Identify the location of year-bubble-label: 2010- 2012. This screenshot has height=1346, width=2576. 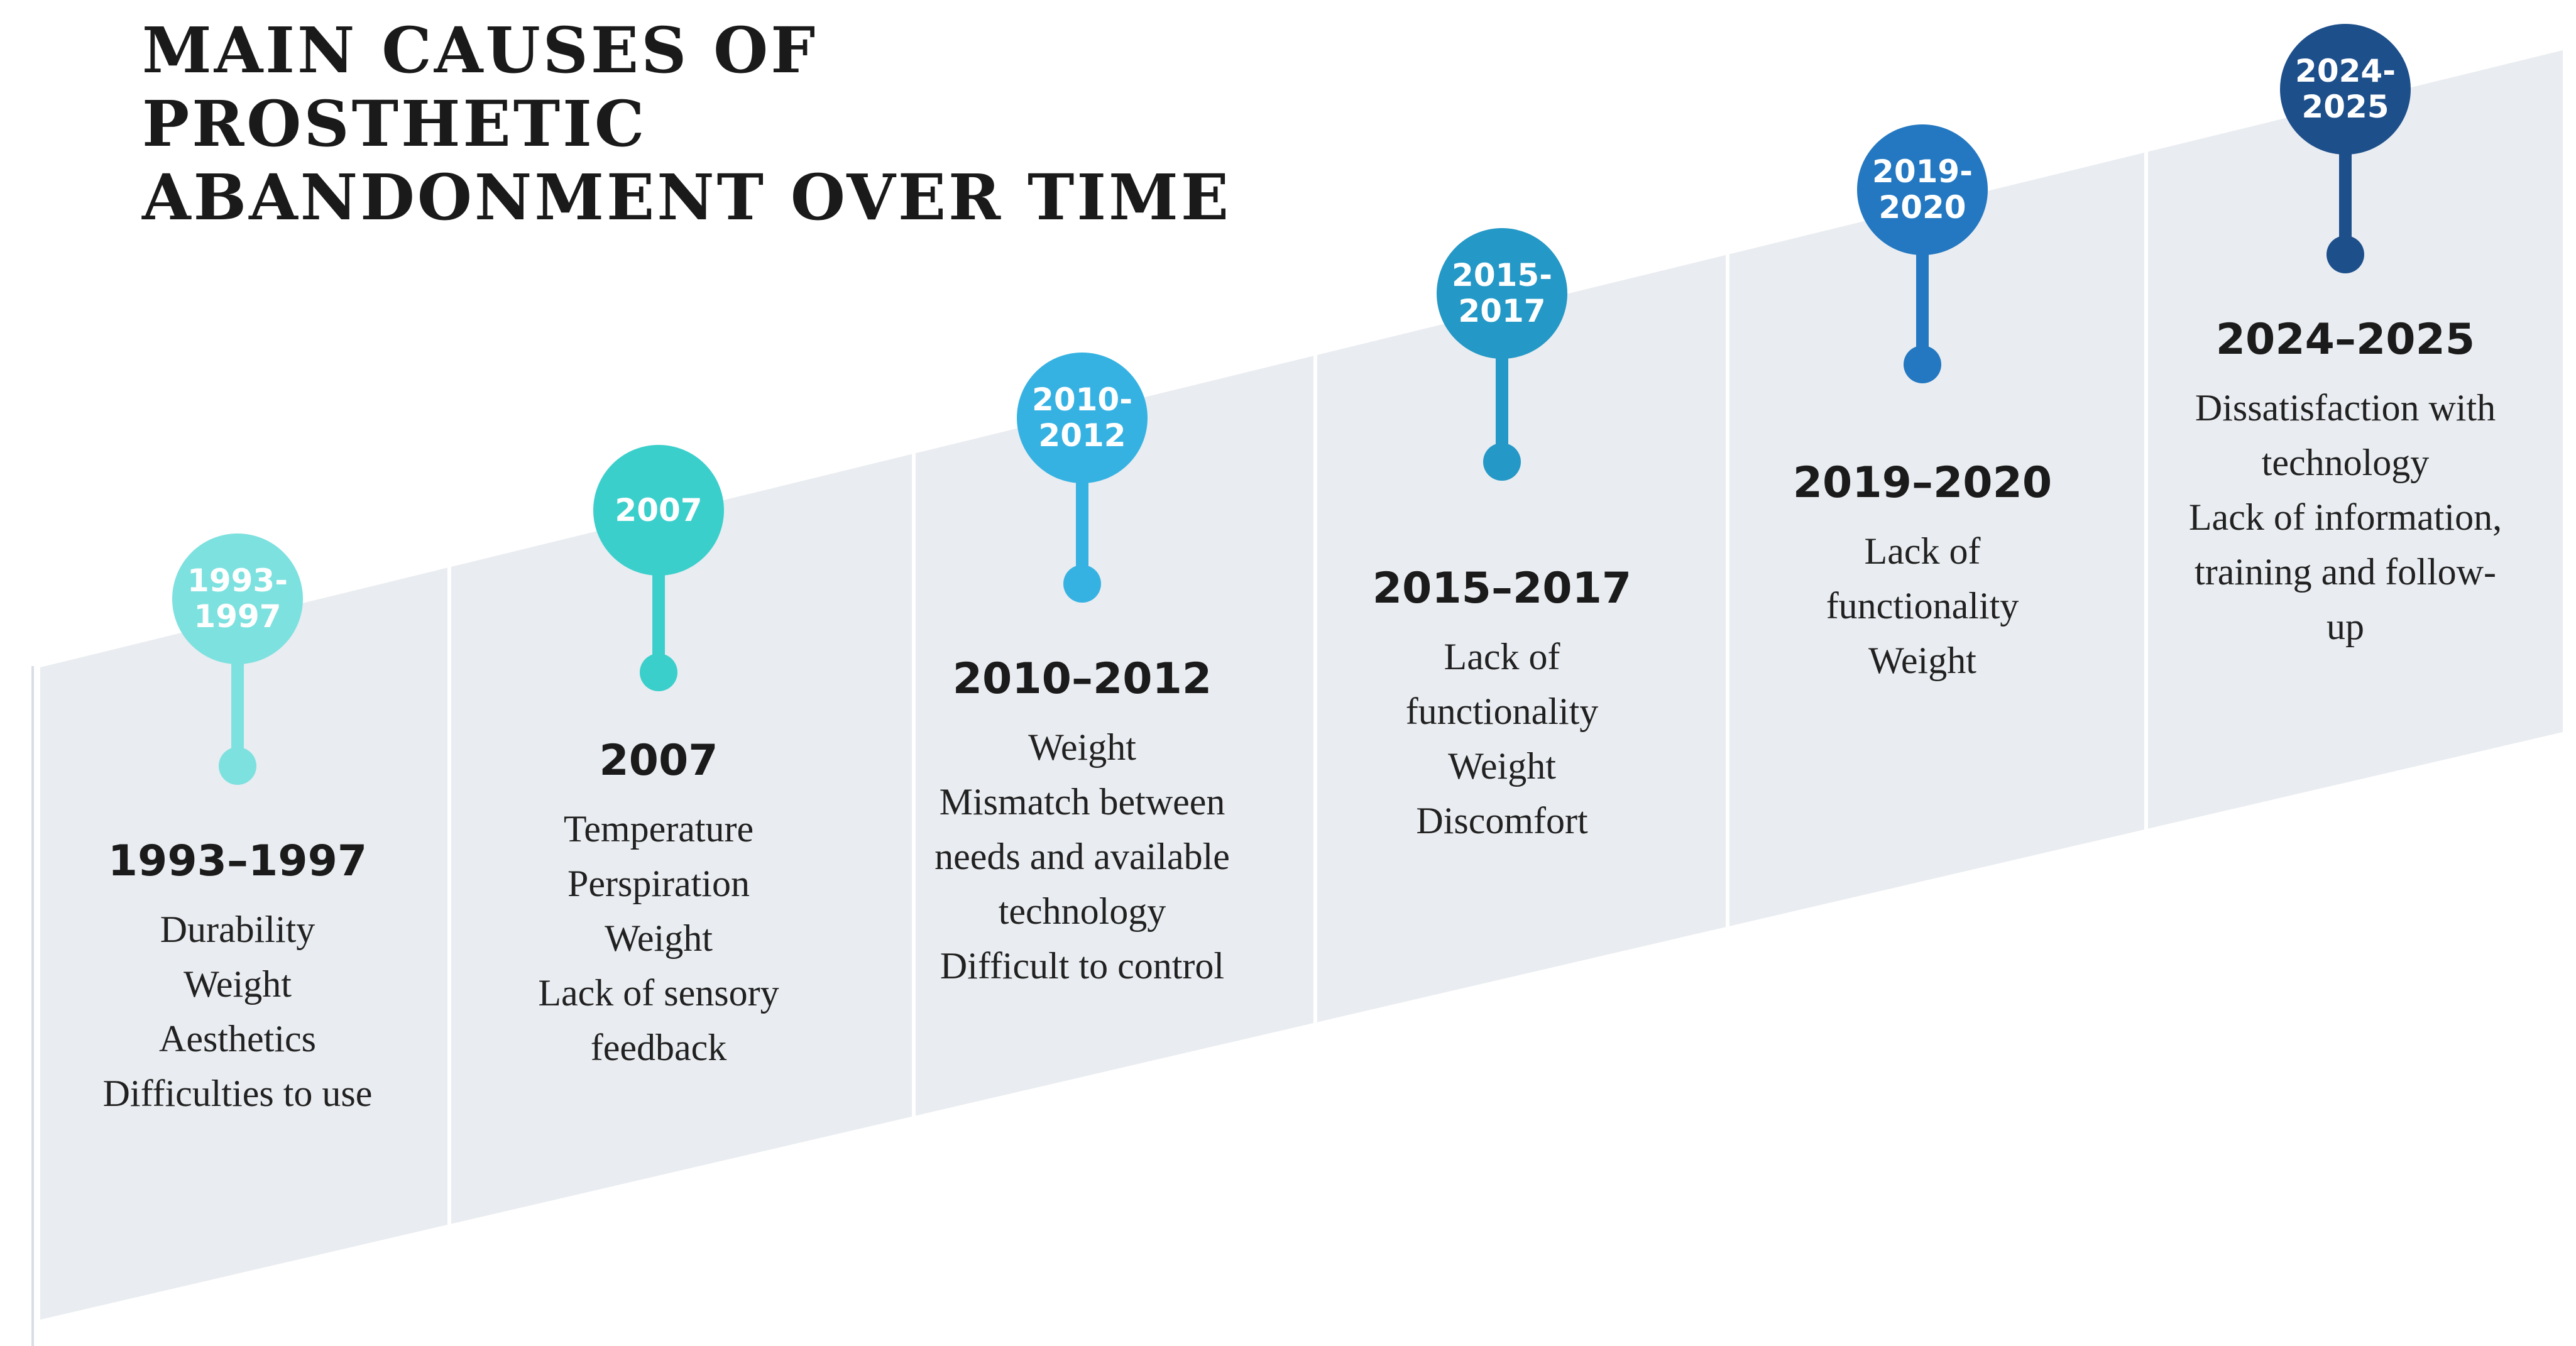
(1082, 418).